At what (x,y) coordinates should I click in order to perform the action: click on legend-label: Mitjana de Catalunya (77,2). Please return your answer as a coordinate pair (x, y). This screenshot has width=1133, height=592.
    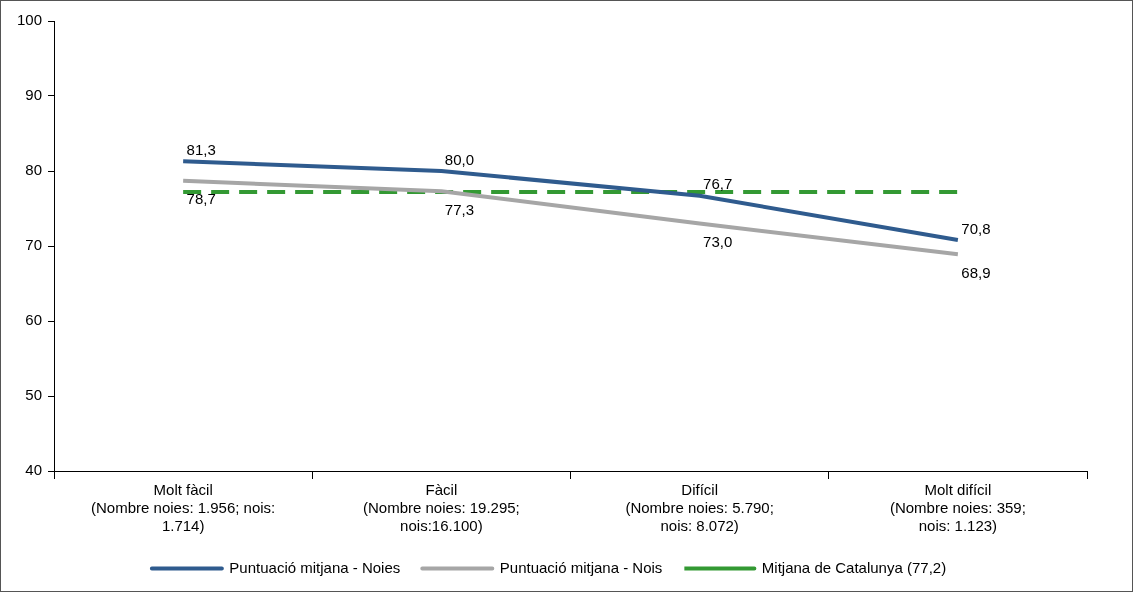
    Looking at the image, I should click on (854, 567).